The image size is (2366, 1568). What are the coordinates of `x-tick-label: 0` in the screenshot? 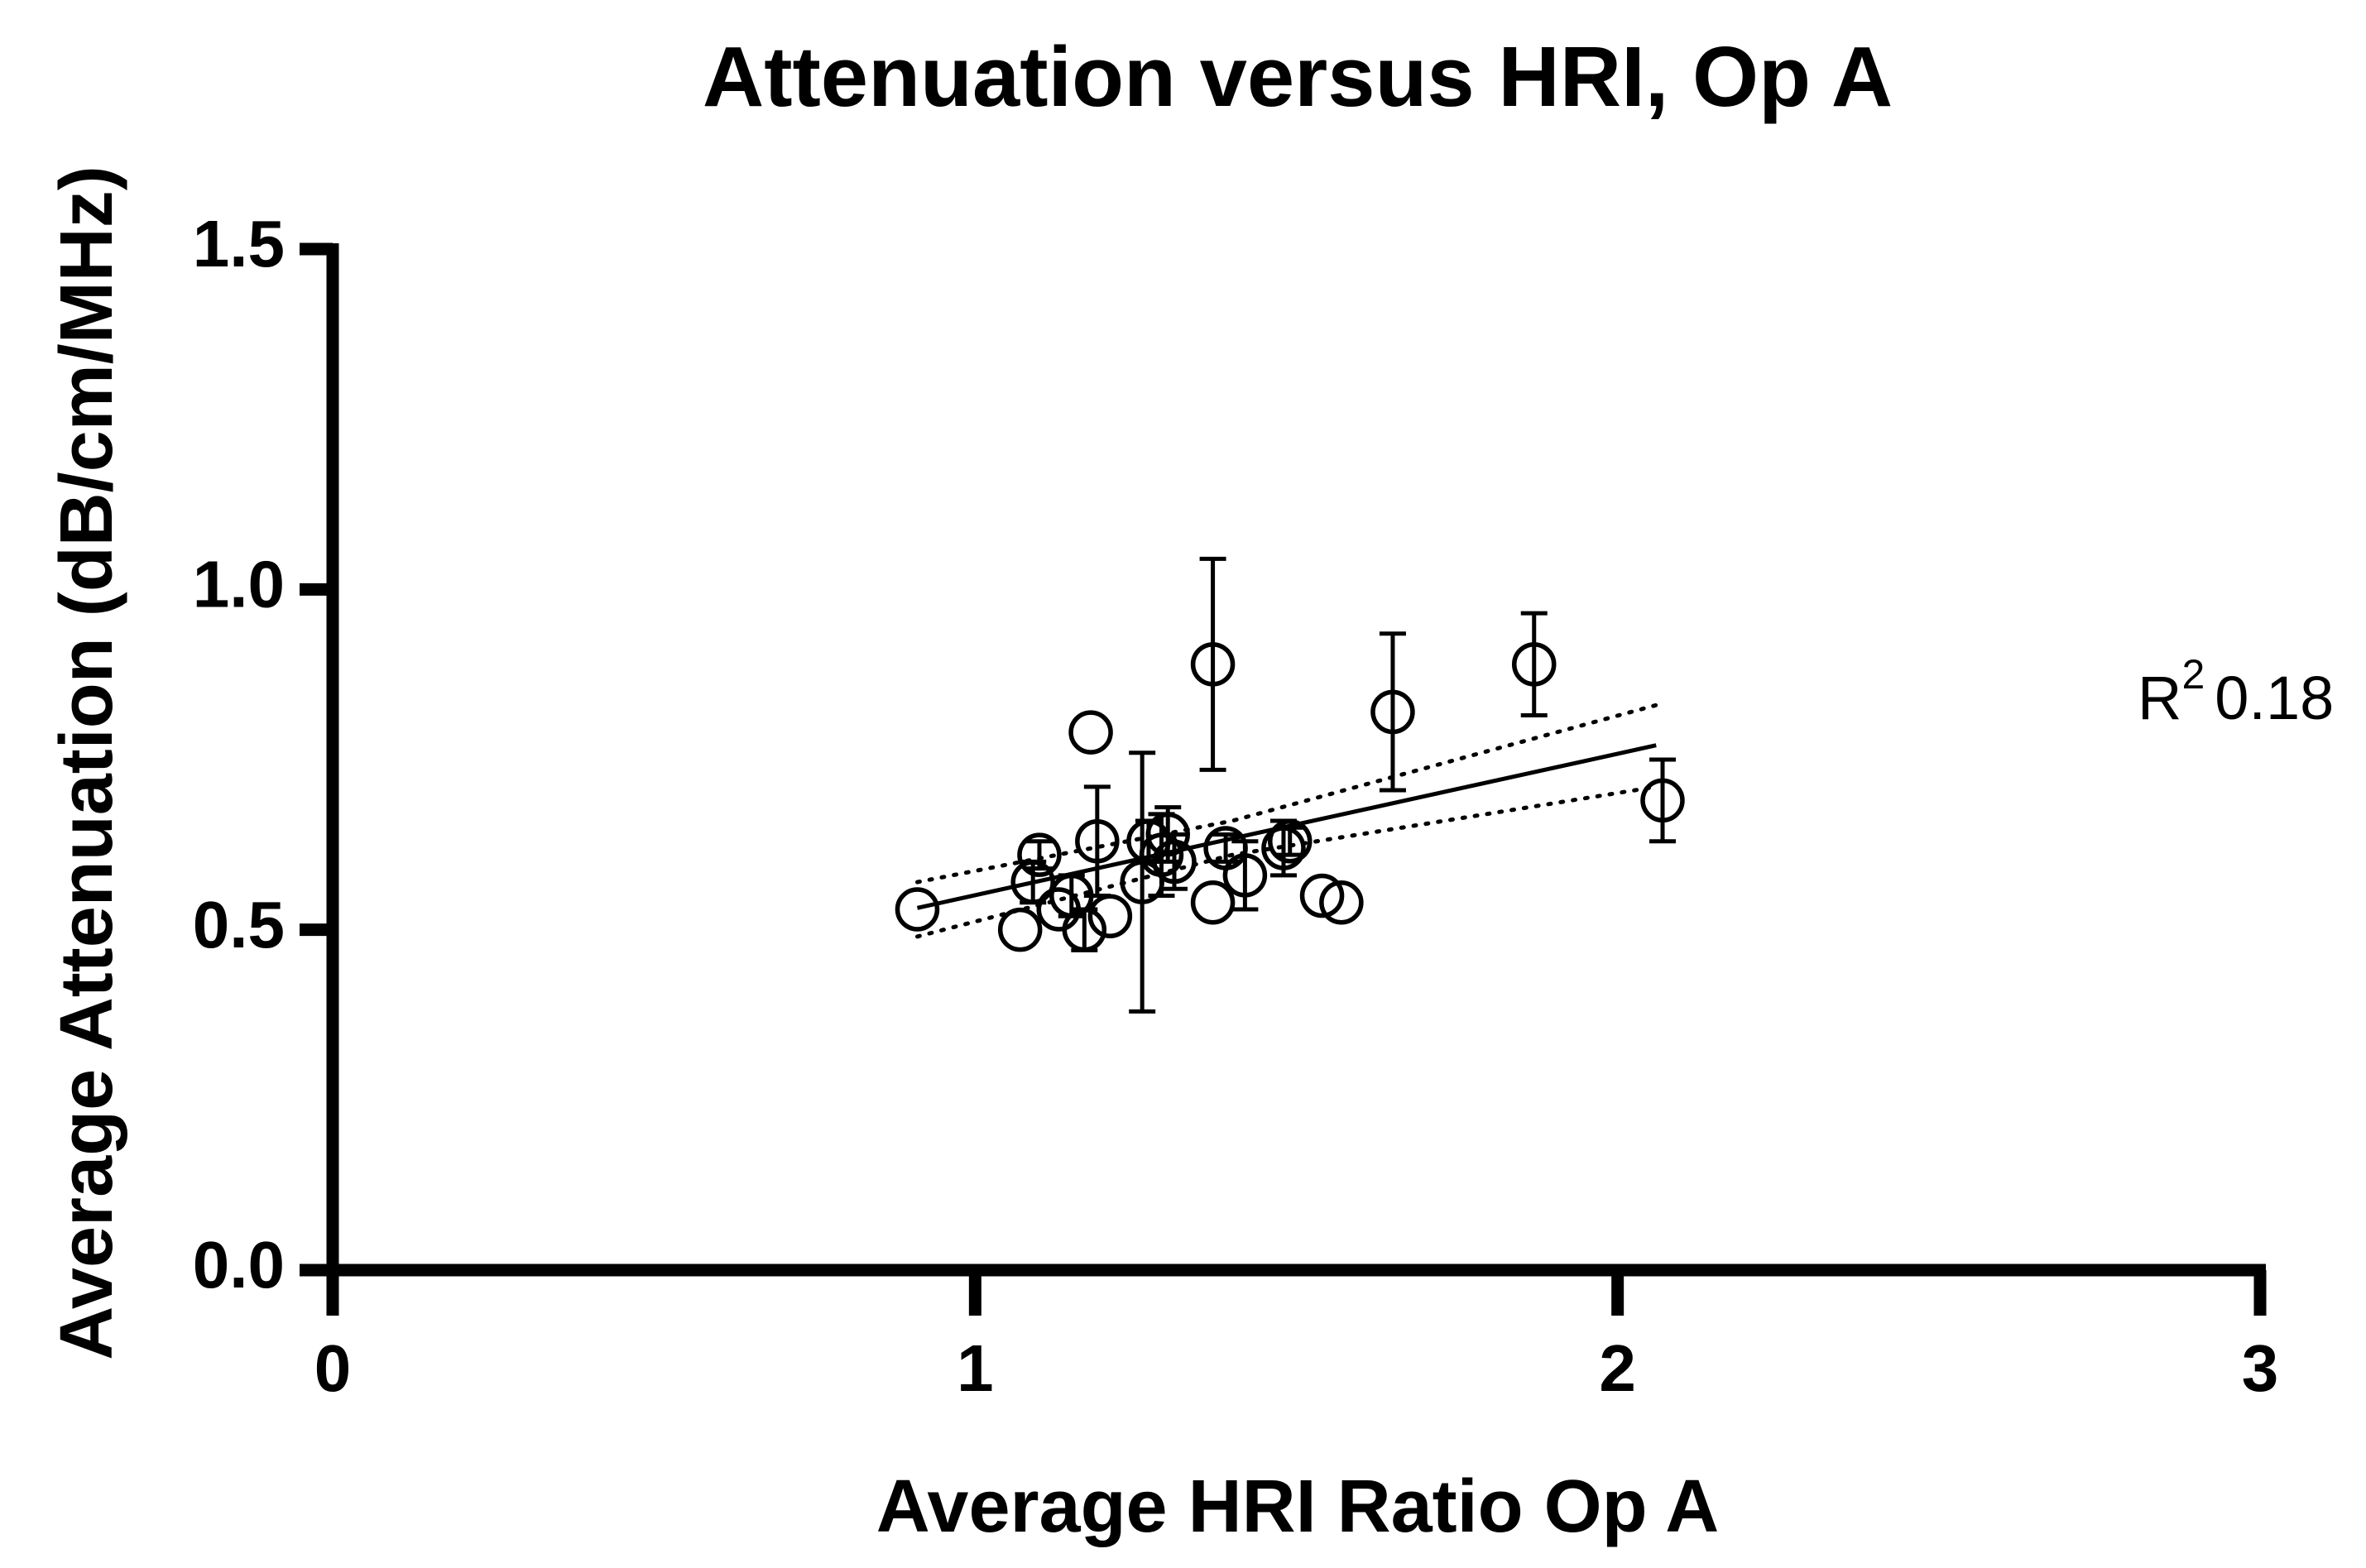 It's located at (333, 1368).